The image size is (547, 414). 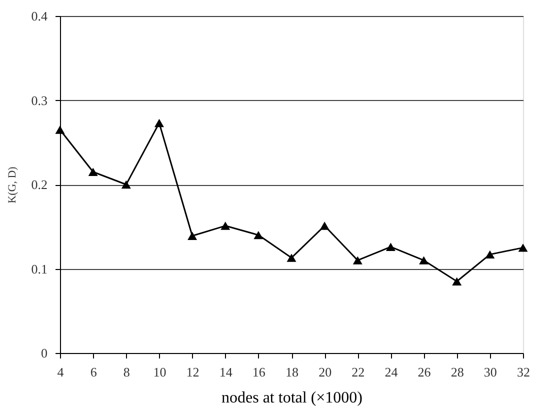 I want to click on x-tick-label: 10, so click(x=159, y=372).